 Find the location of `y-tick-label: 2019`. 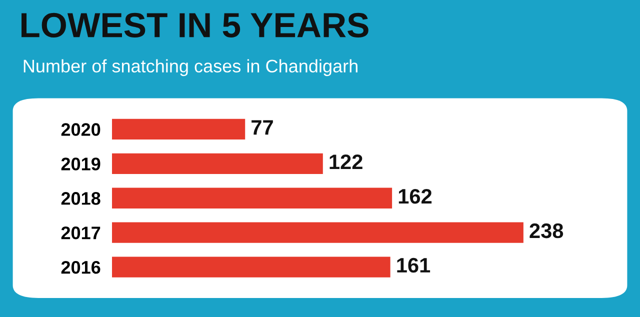

y-tick-label: 2019 is located at coordinates (80, 164).